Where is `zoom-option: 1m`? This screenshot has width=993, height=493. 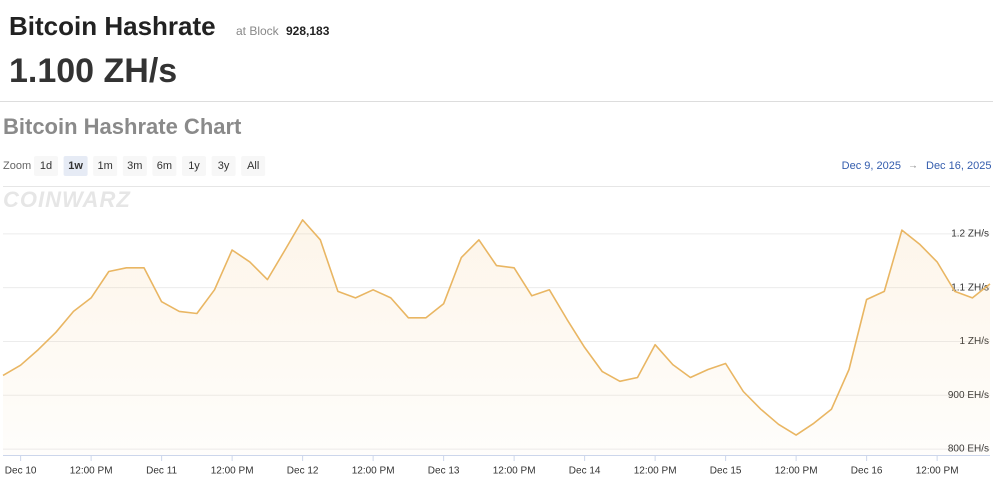 zoom-option: 1m is located at coordinates (105, 166).